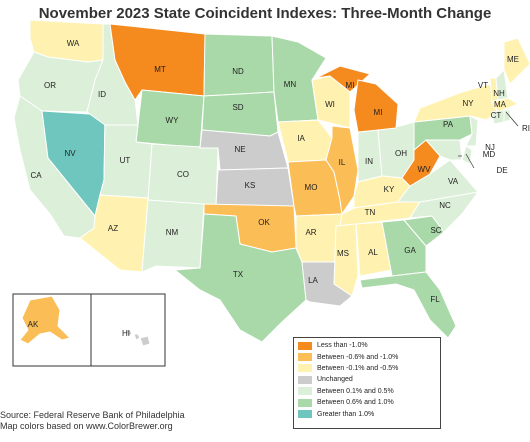 The width and height of the screenshot is (530, 442). Describe the element at coordinates (102, 94) in the screenshot. I see `state-label-id: ID` at that location.